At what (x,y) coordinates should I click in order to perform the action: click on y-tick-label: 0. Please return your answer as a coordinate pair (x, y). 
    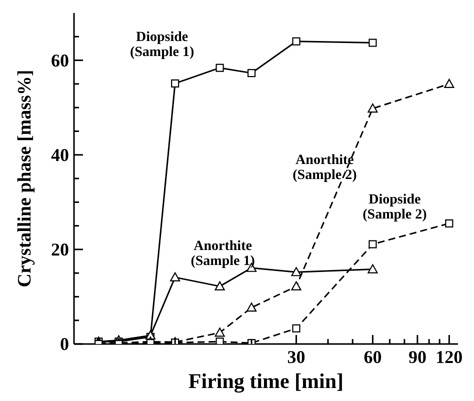
    Looking at the image, I should click on (64, 344).